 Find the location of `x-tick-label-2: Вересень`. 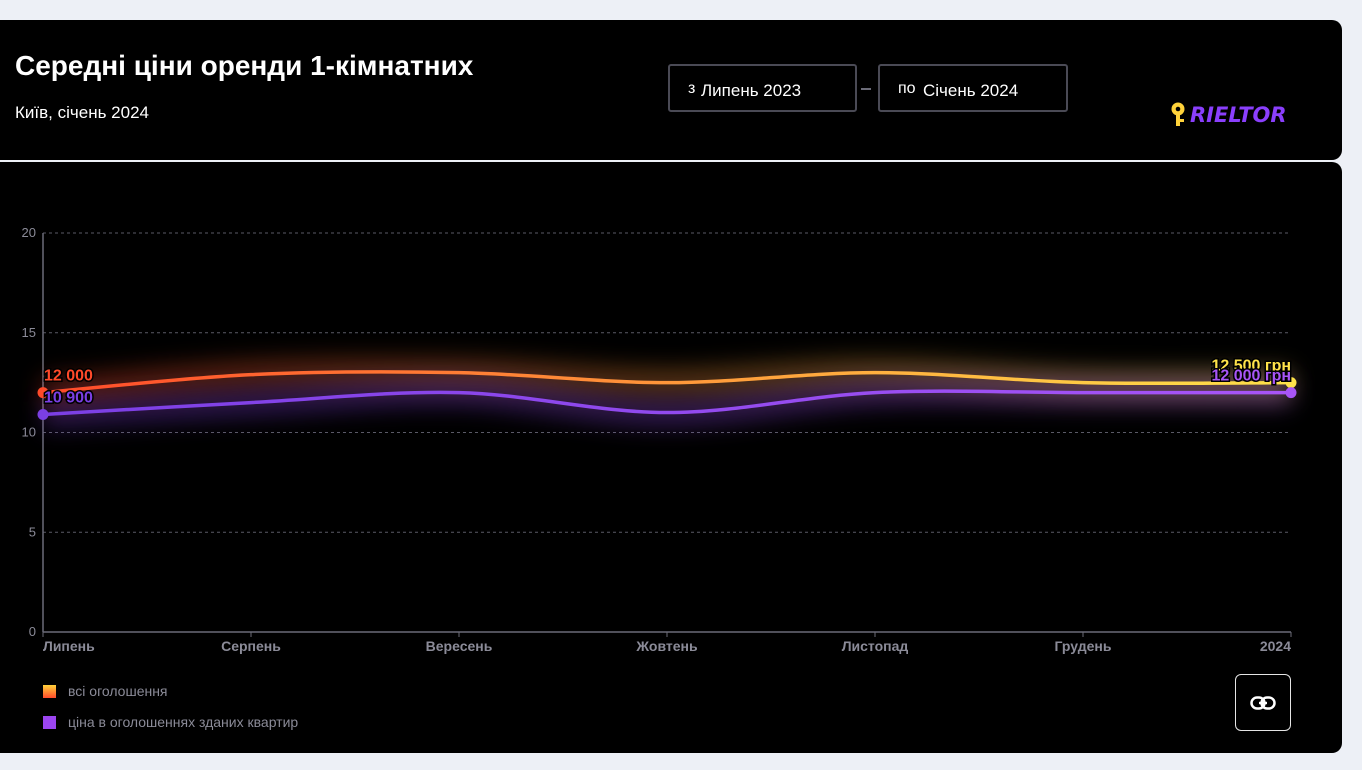

x-tick-label-2: Вересень is located at coordinates (459, 646).